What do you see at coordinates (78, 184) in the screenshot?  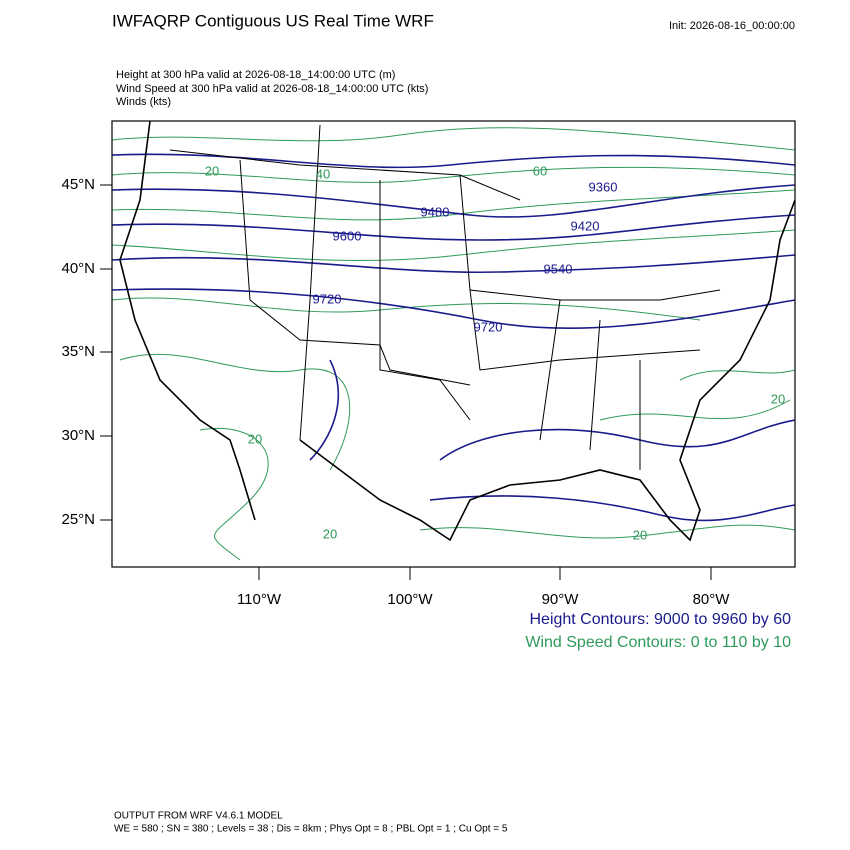 I see `lat-label: 45°N` at bounding box center [78, 184].